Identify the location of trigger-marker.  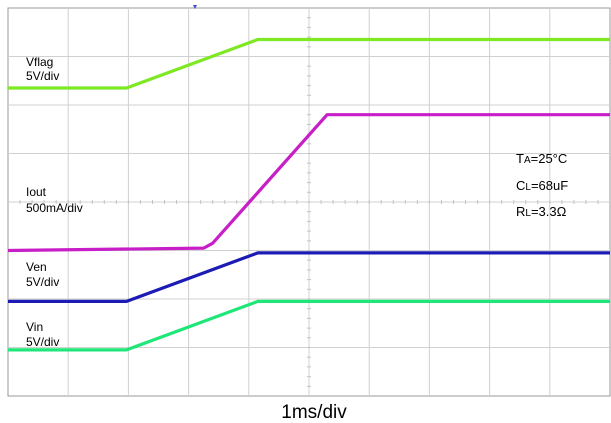
(195, 7).